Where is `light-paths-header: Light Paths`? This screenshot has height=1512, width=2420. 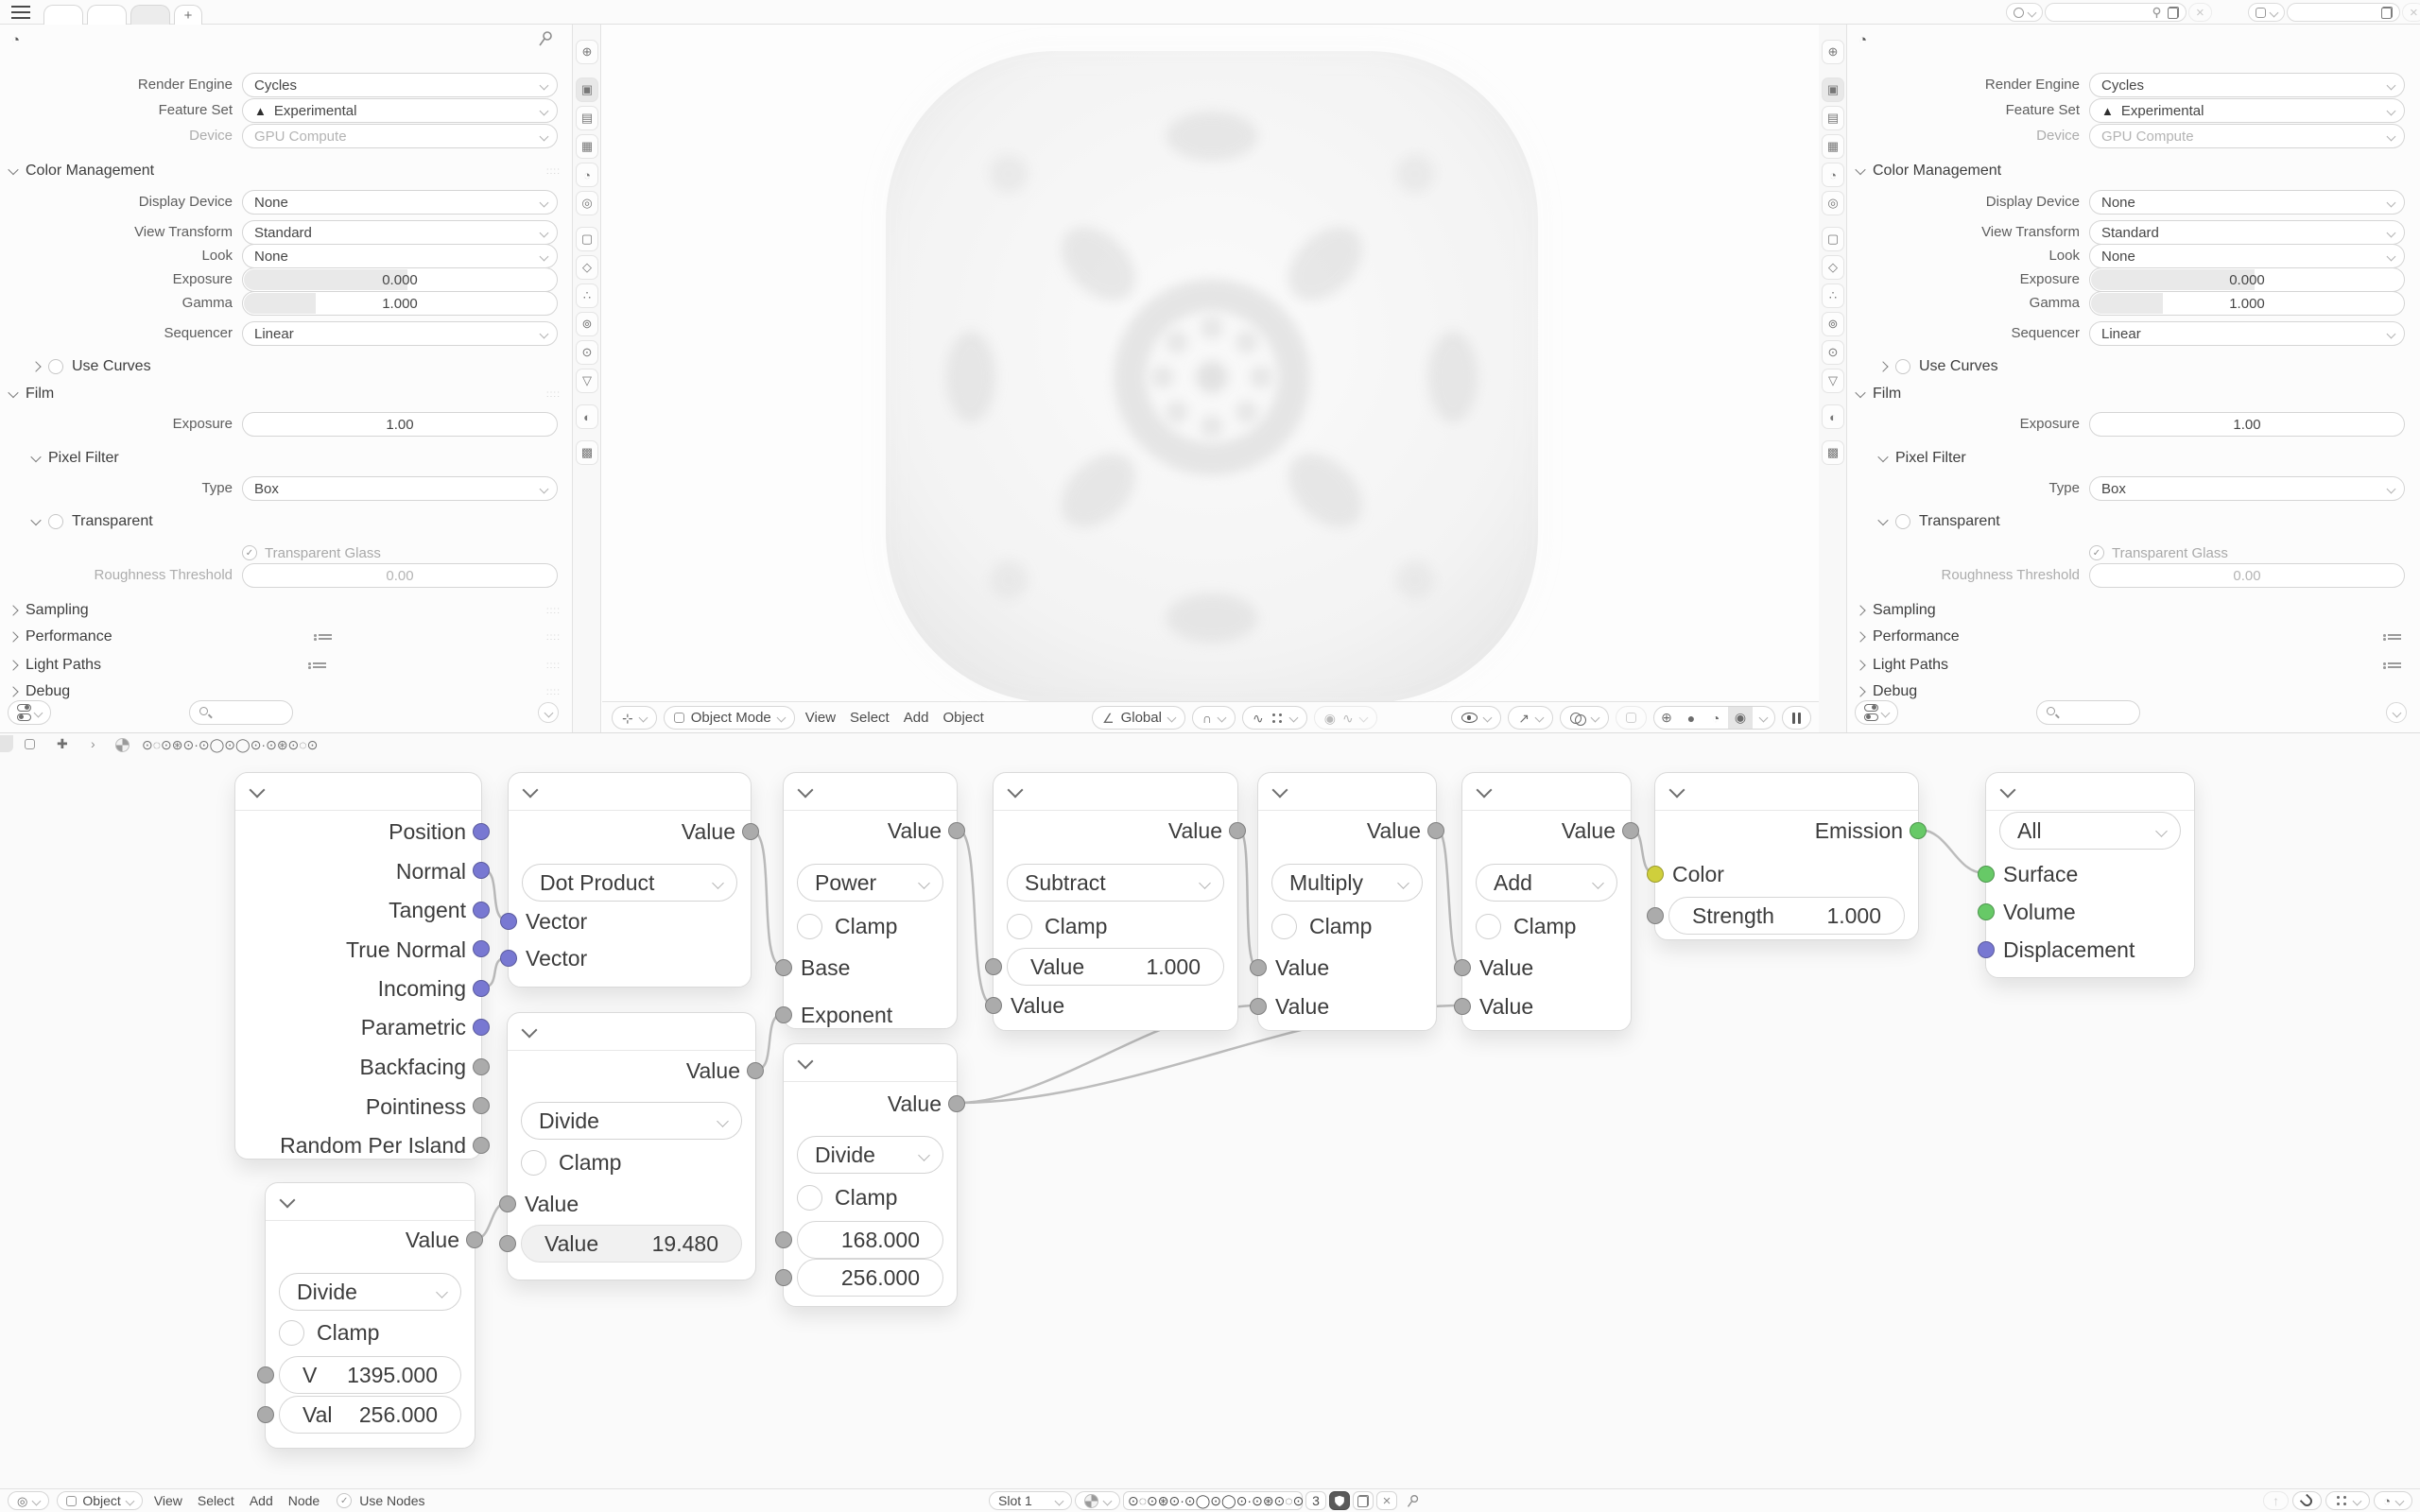
light-paths-header: Light Paths is located at coordinates (2132, 665).